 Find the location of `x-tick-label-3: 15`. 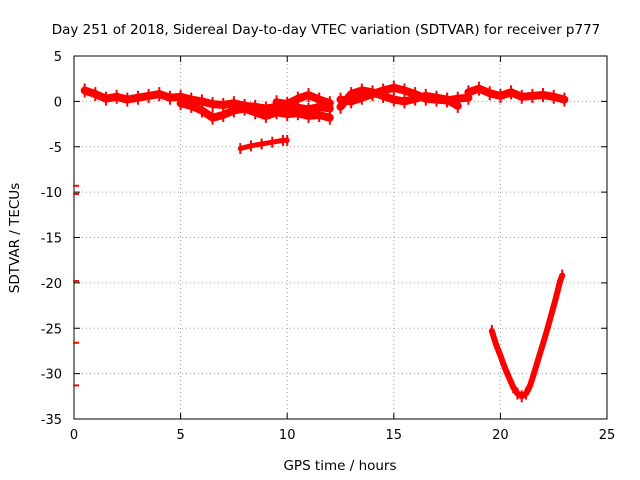

x-tick-label-3: 15 is located at coordinates (394, 435).